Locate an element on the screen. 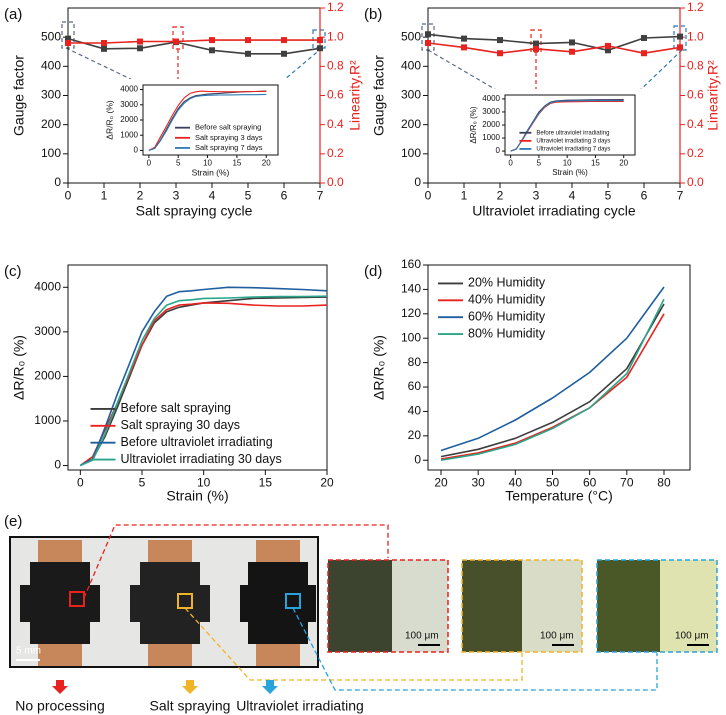 The image size is (726, 715). x-tick-label: 70 is located at coordinates (627, 483).